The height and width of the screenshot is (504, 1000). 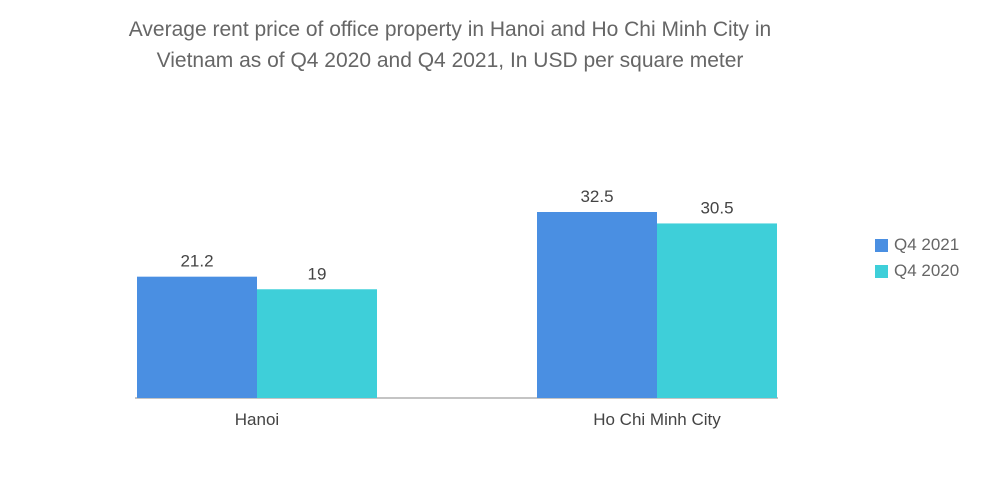 What do you see at coordinates (881, 271) in the screenshot?
I see `legend-swatch-q4-2020` at bounding box center [881, 271].